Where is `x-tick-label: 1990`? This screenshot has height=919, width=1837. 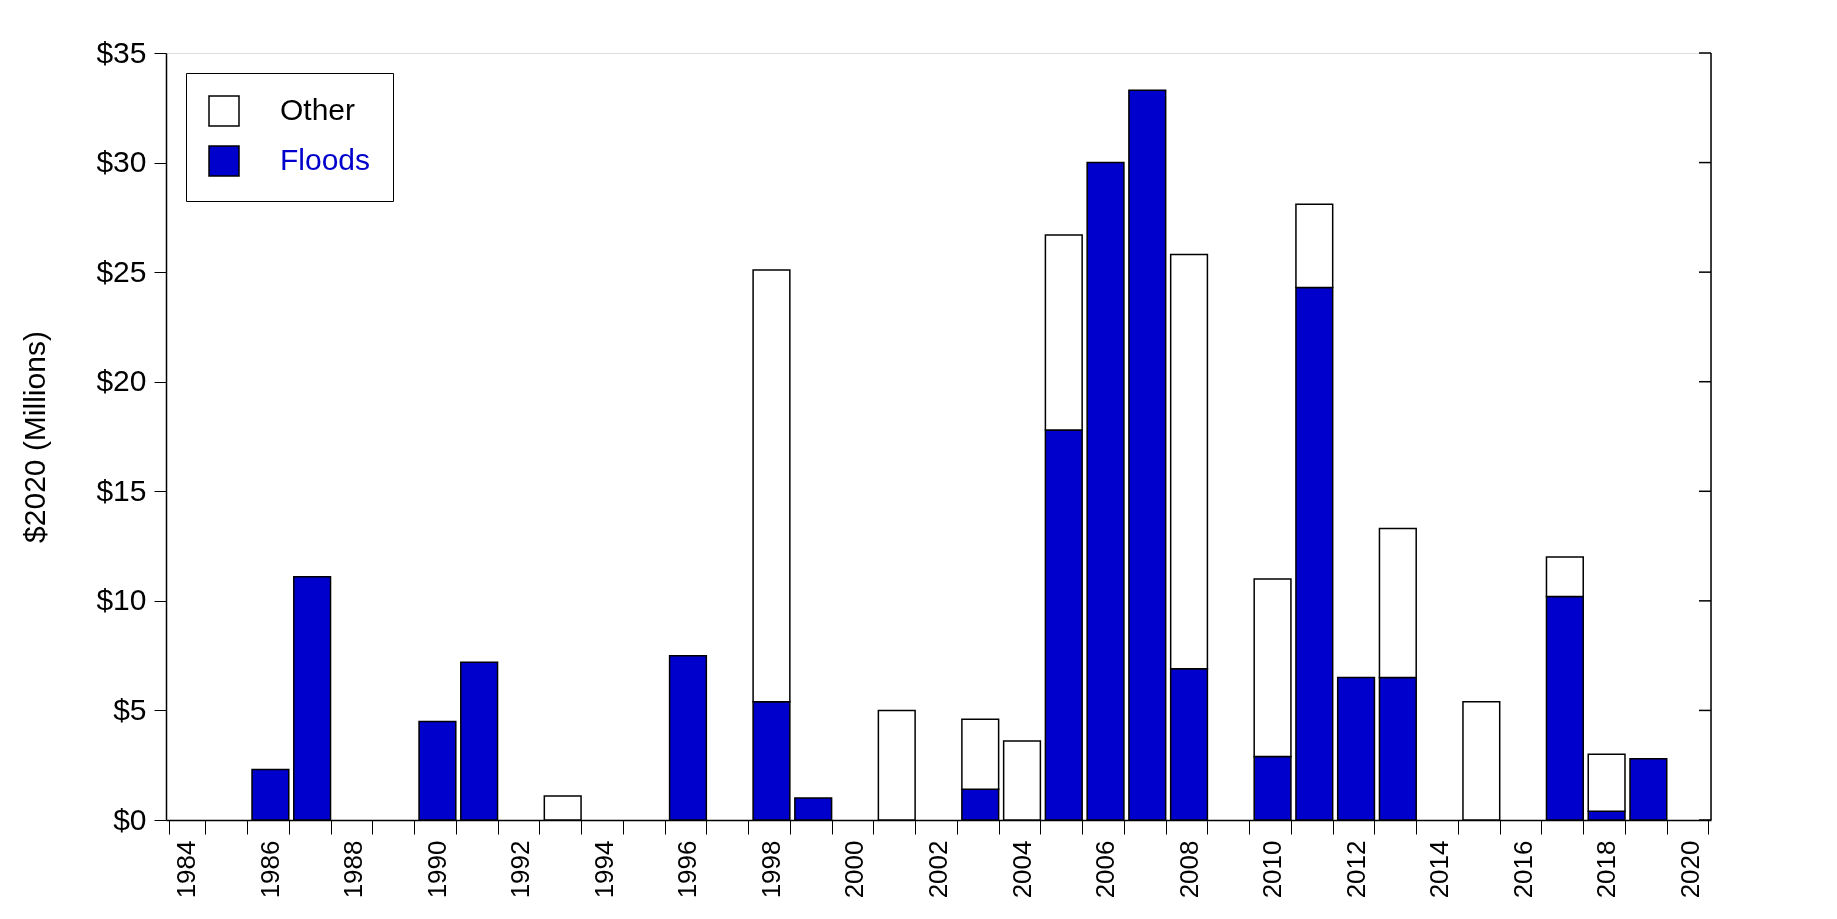
x-tick-label: 1990 is located at coordinates (436, 869).